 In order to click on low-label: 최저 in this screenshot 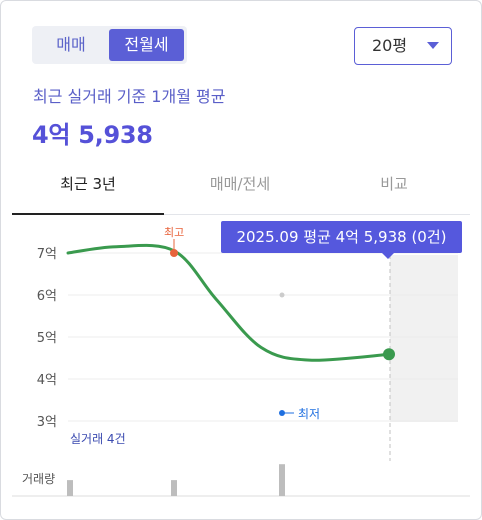, I will do `click(309, 414)`.